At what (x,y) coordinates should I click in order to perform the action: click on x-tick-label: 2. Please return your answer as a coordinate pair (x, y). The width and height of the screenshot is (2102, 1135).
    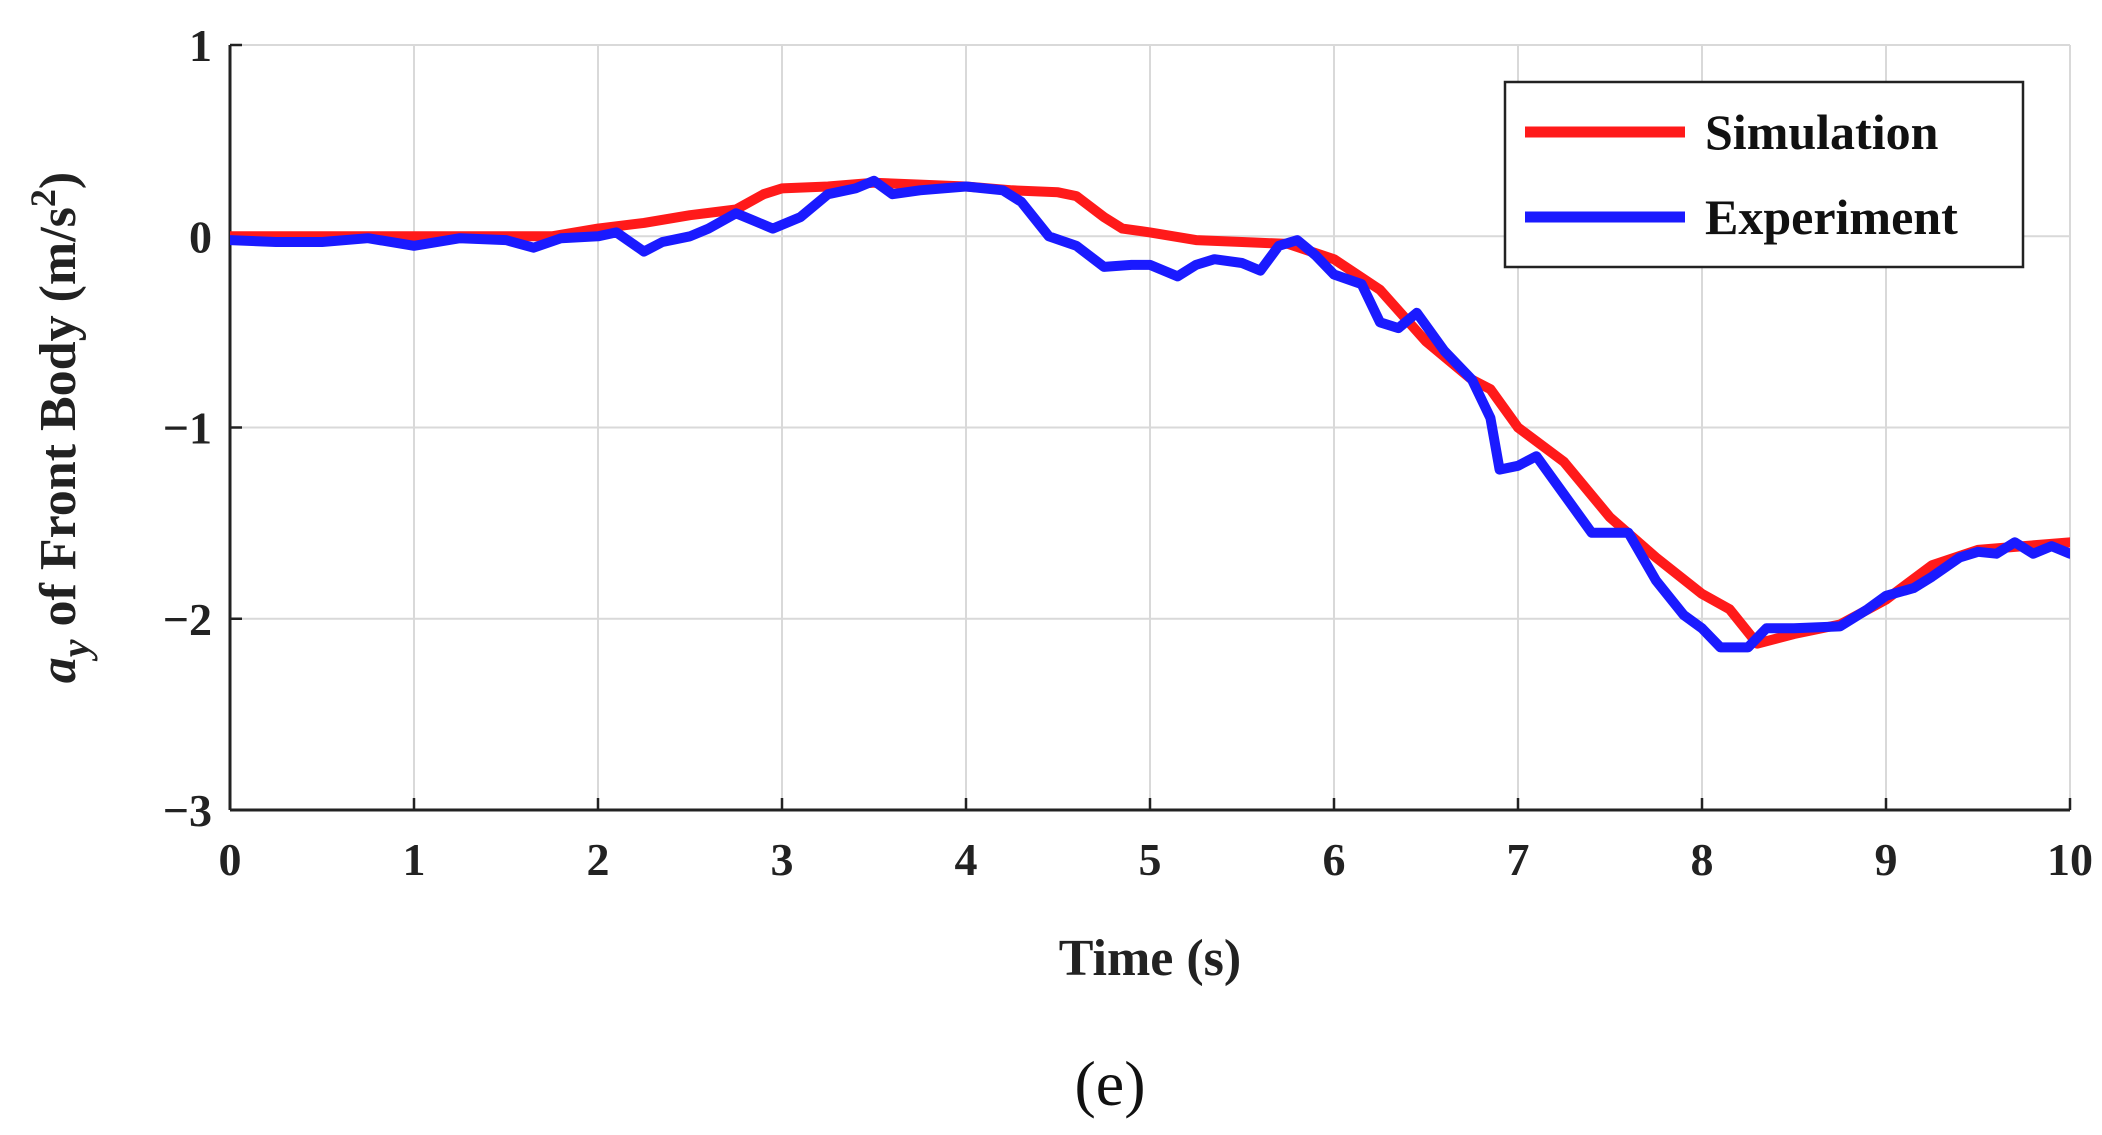
    Looking at the image, I should click on (598, 859).